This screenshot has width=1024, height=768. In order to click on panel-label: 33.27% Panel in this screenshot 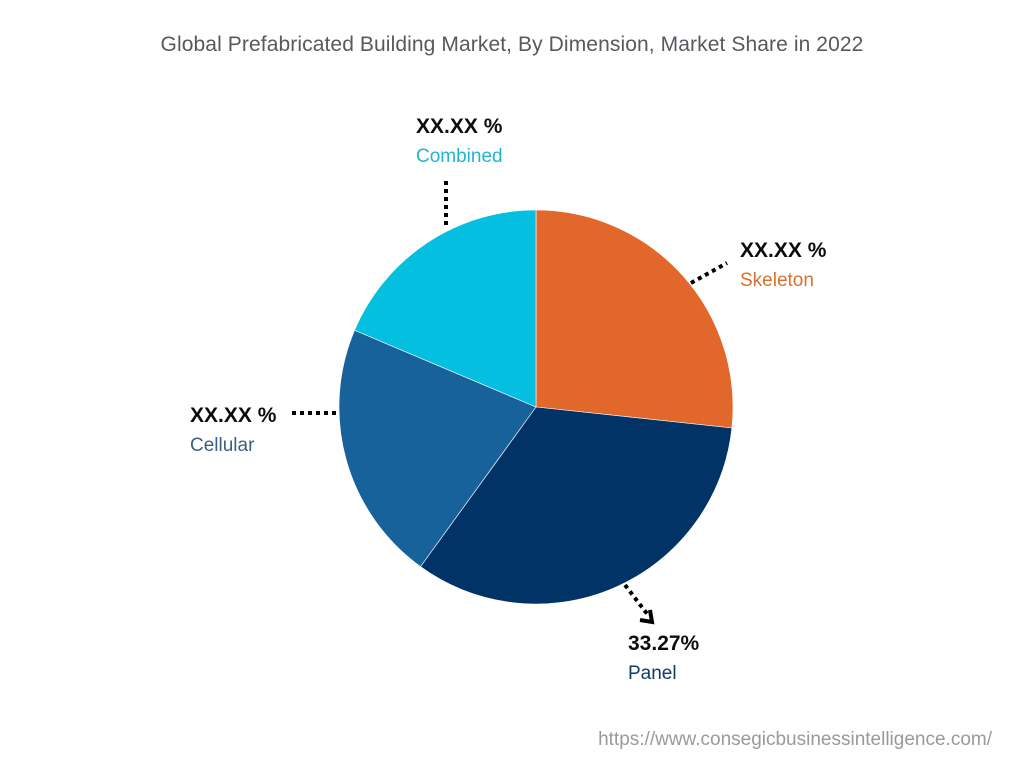, I will do `click(663, 659)`.